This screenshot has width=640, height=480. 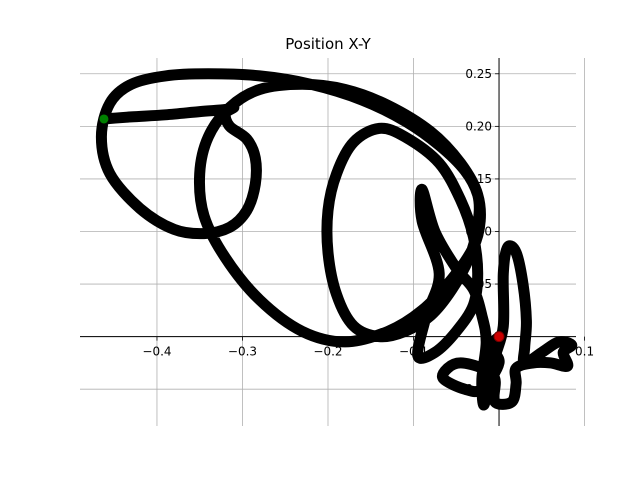 I want to click on y-tick-label: 0.20, so click(x=478, y=126).